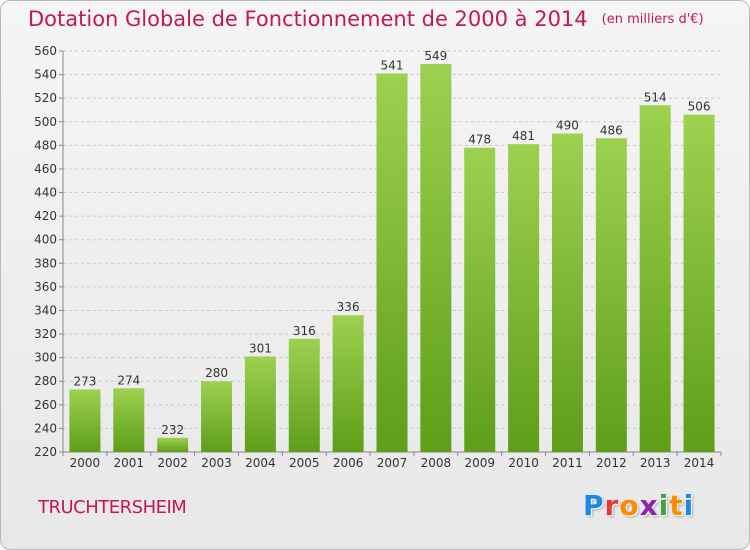  I want to click on y-tick-label: 500, so click(45, 122).